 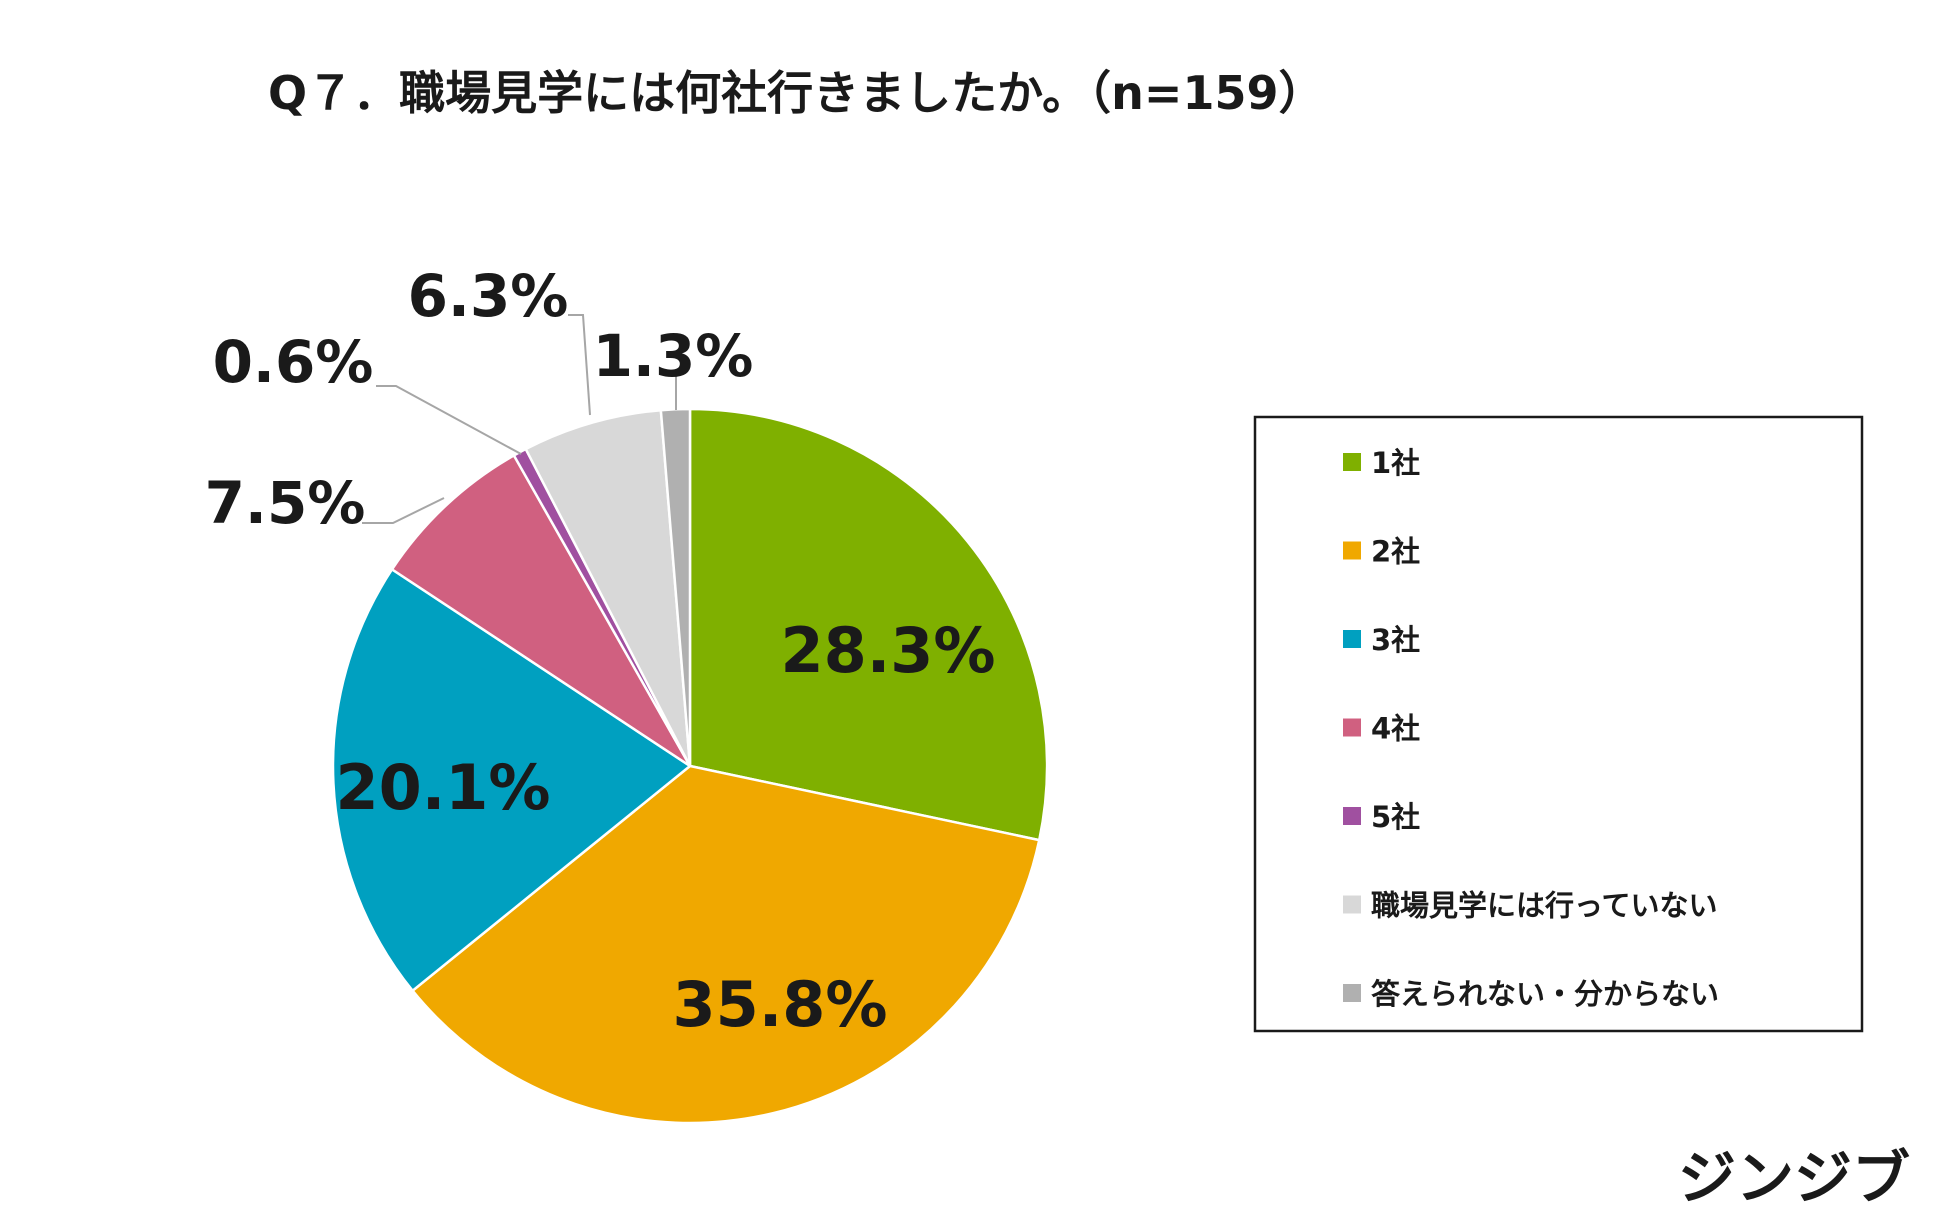 I want to click on legend-label-4: 4社, so click(x=1395, y=729).